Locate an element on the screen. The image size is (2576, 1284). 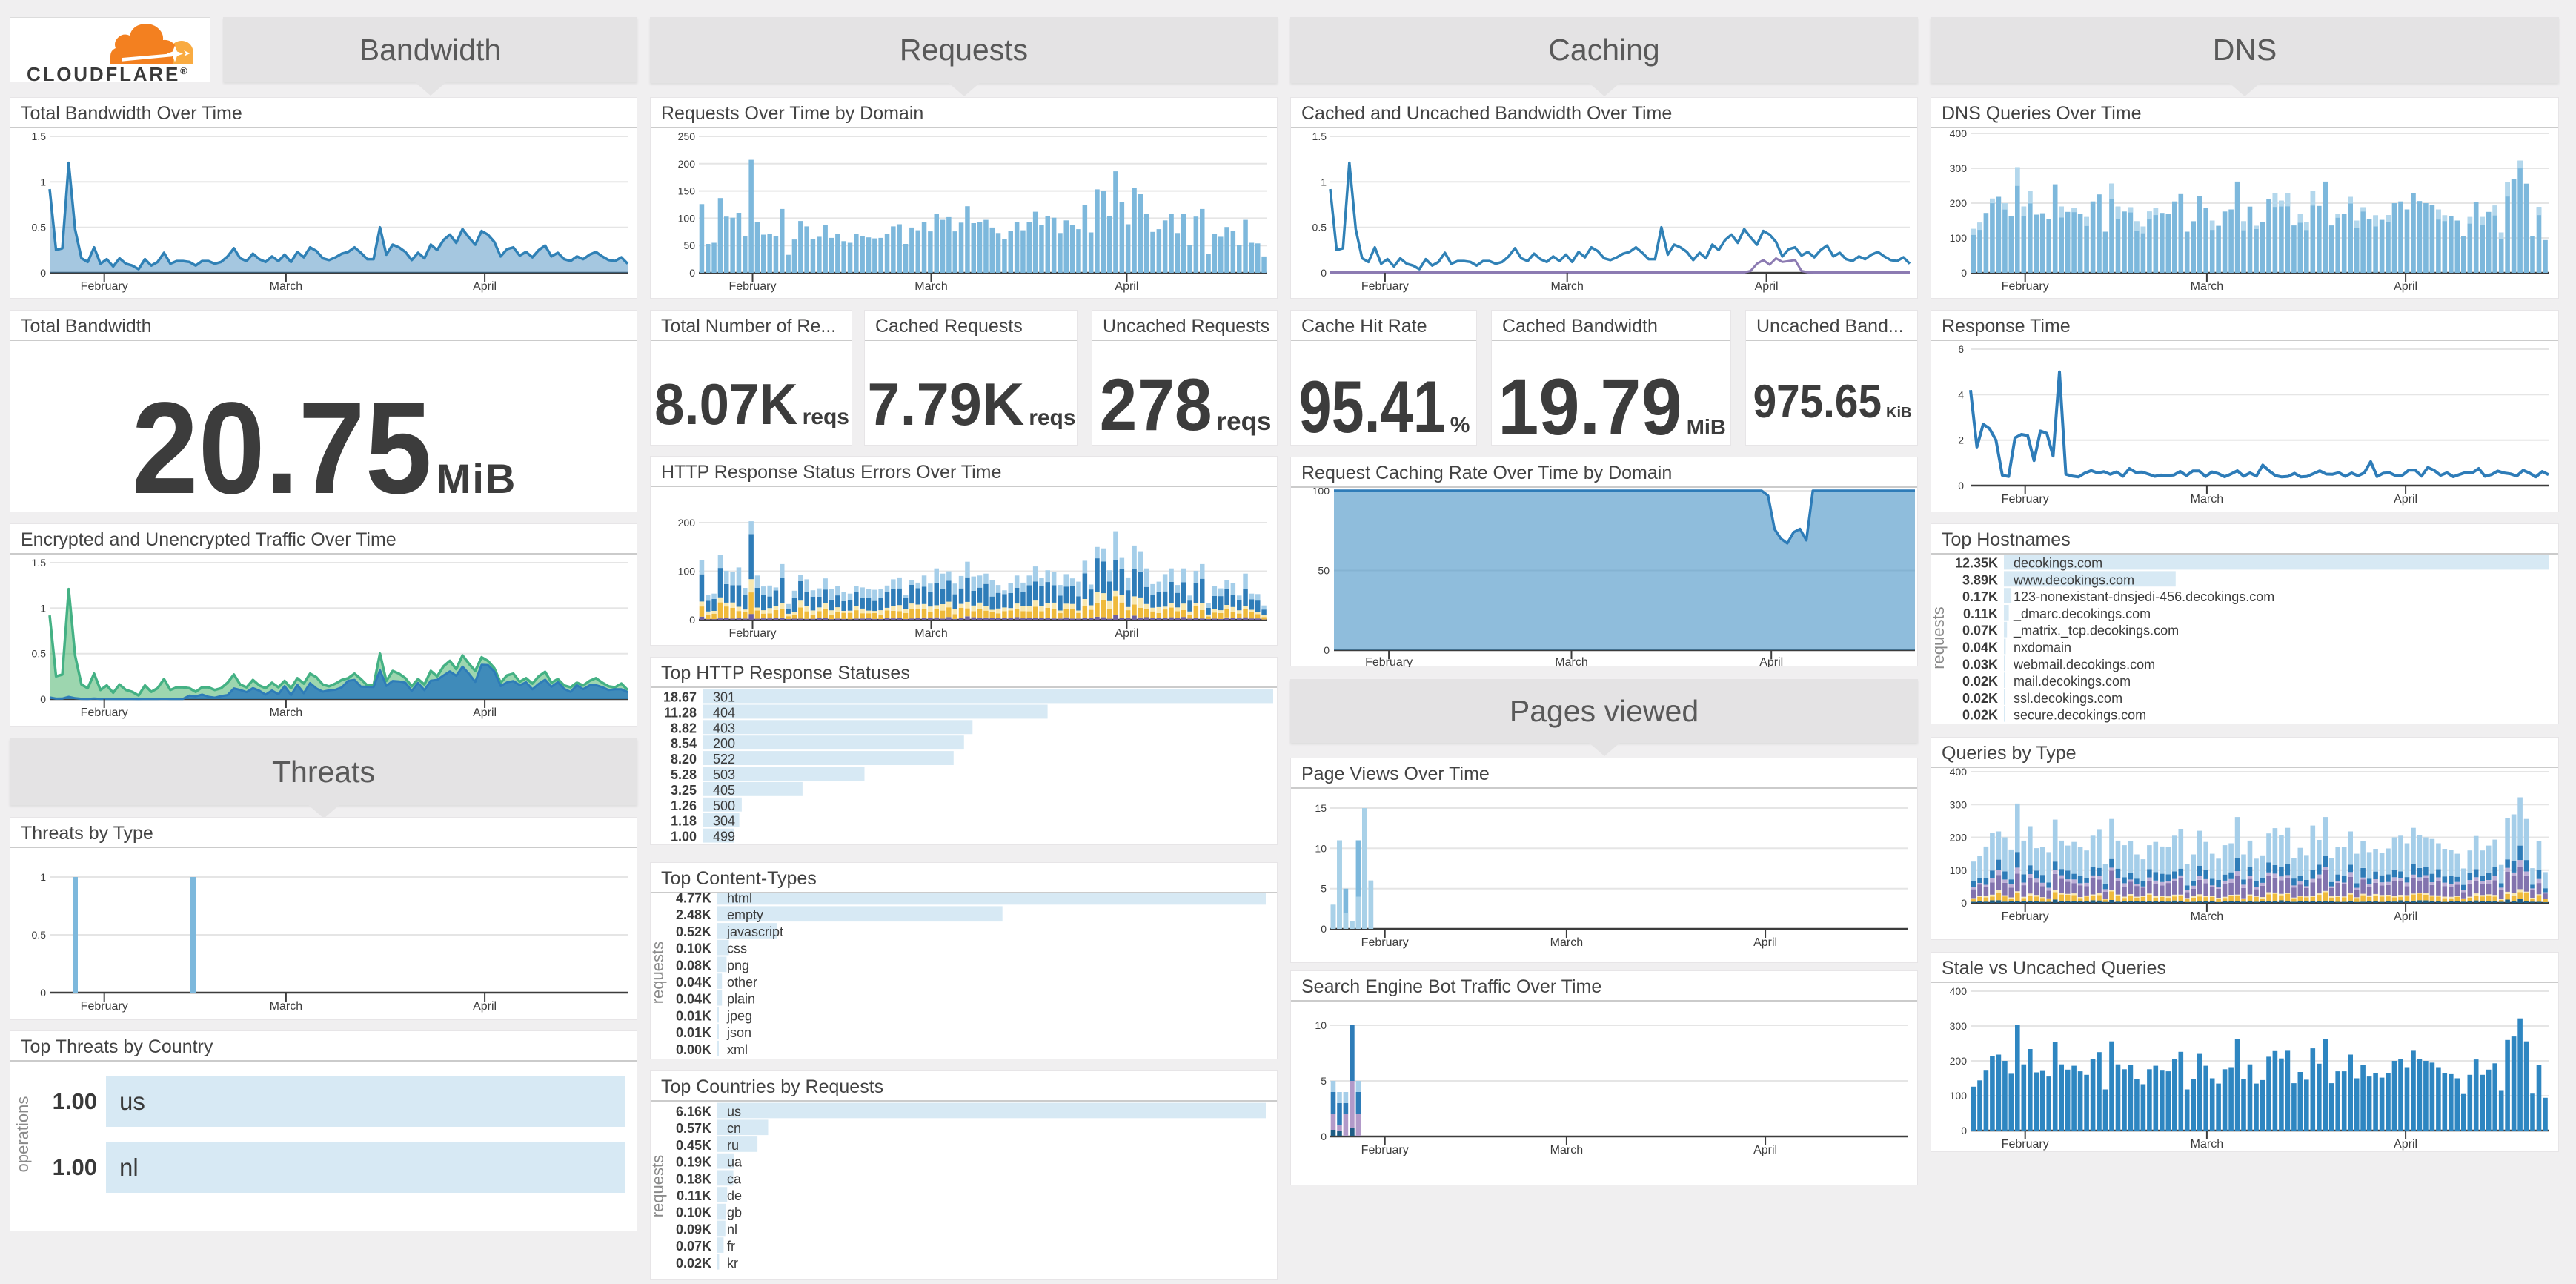
svg-text: nl is located at coordinates (129, 1167).